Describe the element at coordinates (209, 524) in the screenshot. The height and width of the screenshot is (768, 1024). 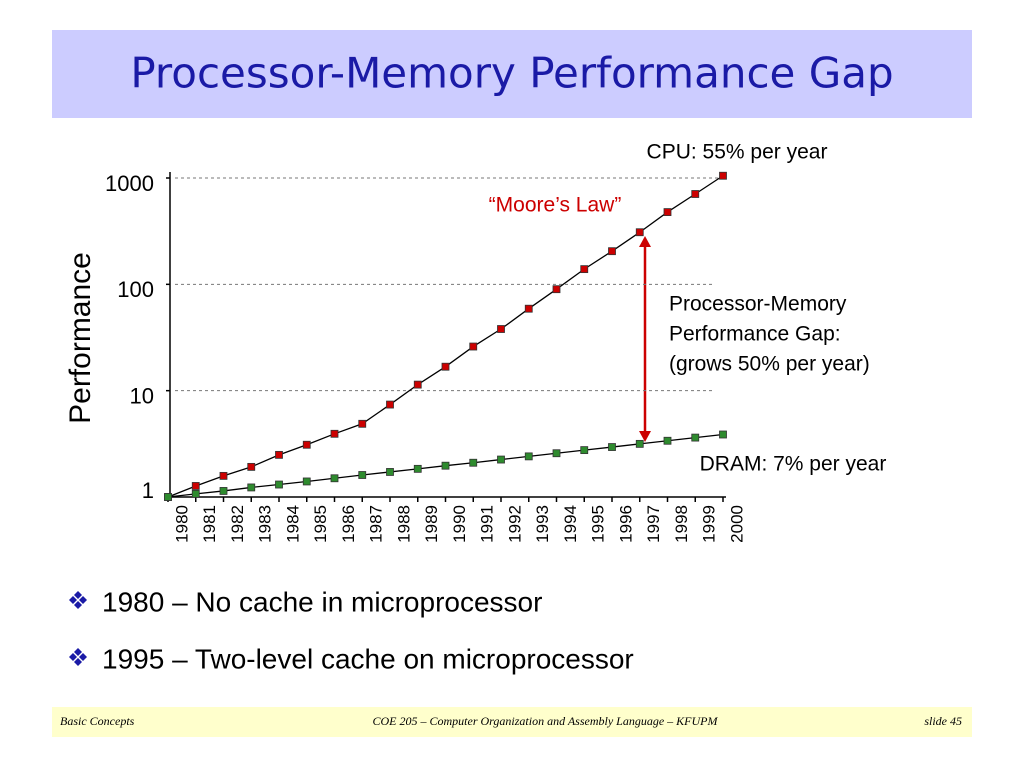
I see `x-tick-label: 1981` at that location.